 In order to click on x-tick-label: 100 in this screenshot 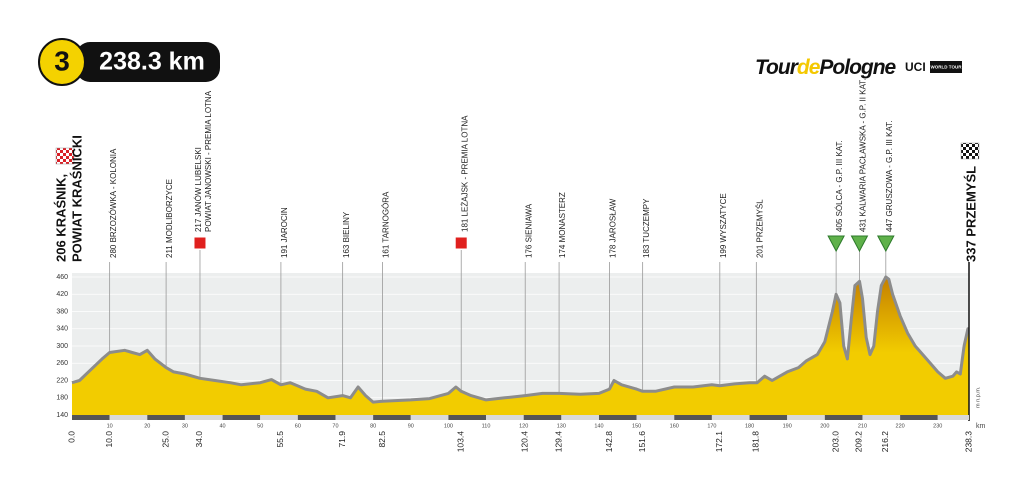, I will do `click(448, 426)`.